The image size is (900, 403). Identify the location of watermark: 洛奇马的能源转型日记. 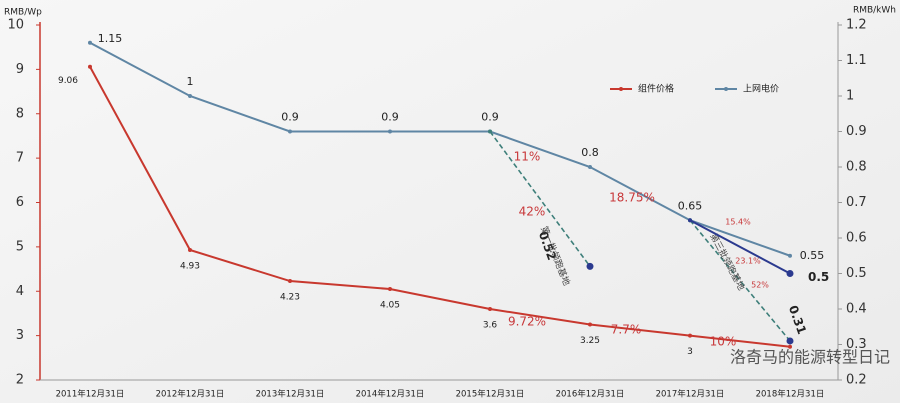
(810, 357).